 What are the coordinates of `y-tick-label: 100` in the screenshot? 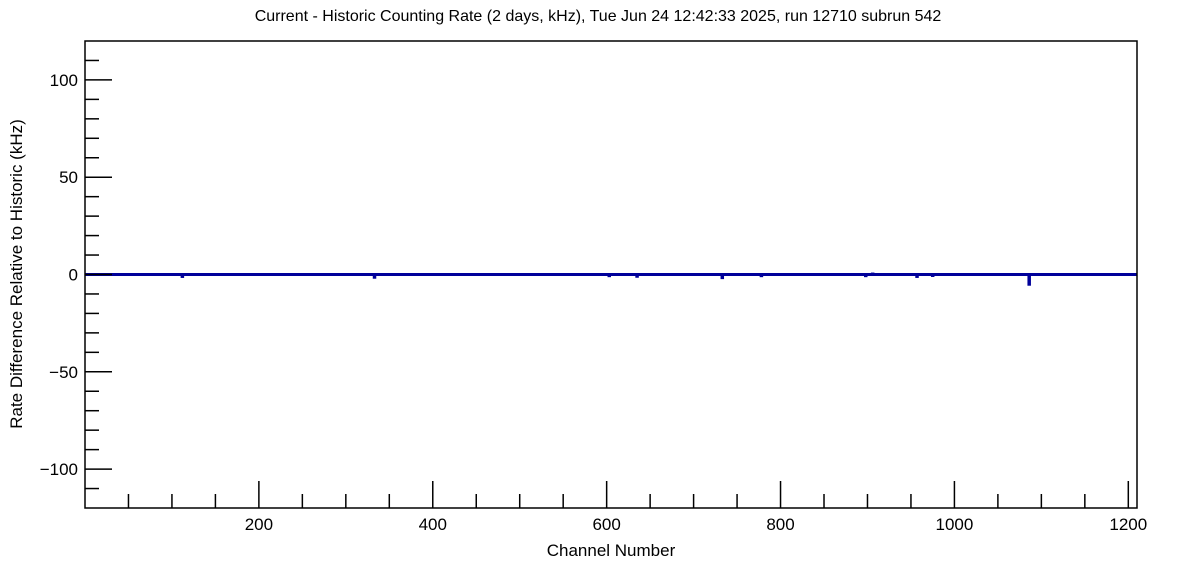 It's located at (64, 80).